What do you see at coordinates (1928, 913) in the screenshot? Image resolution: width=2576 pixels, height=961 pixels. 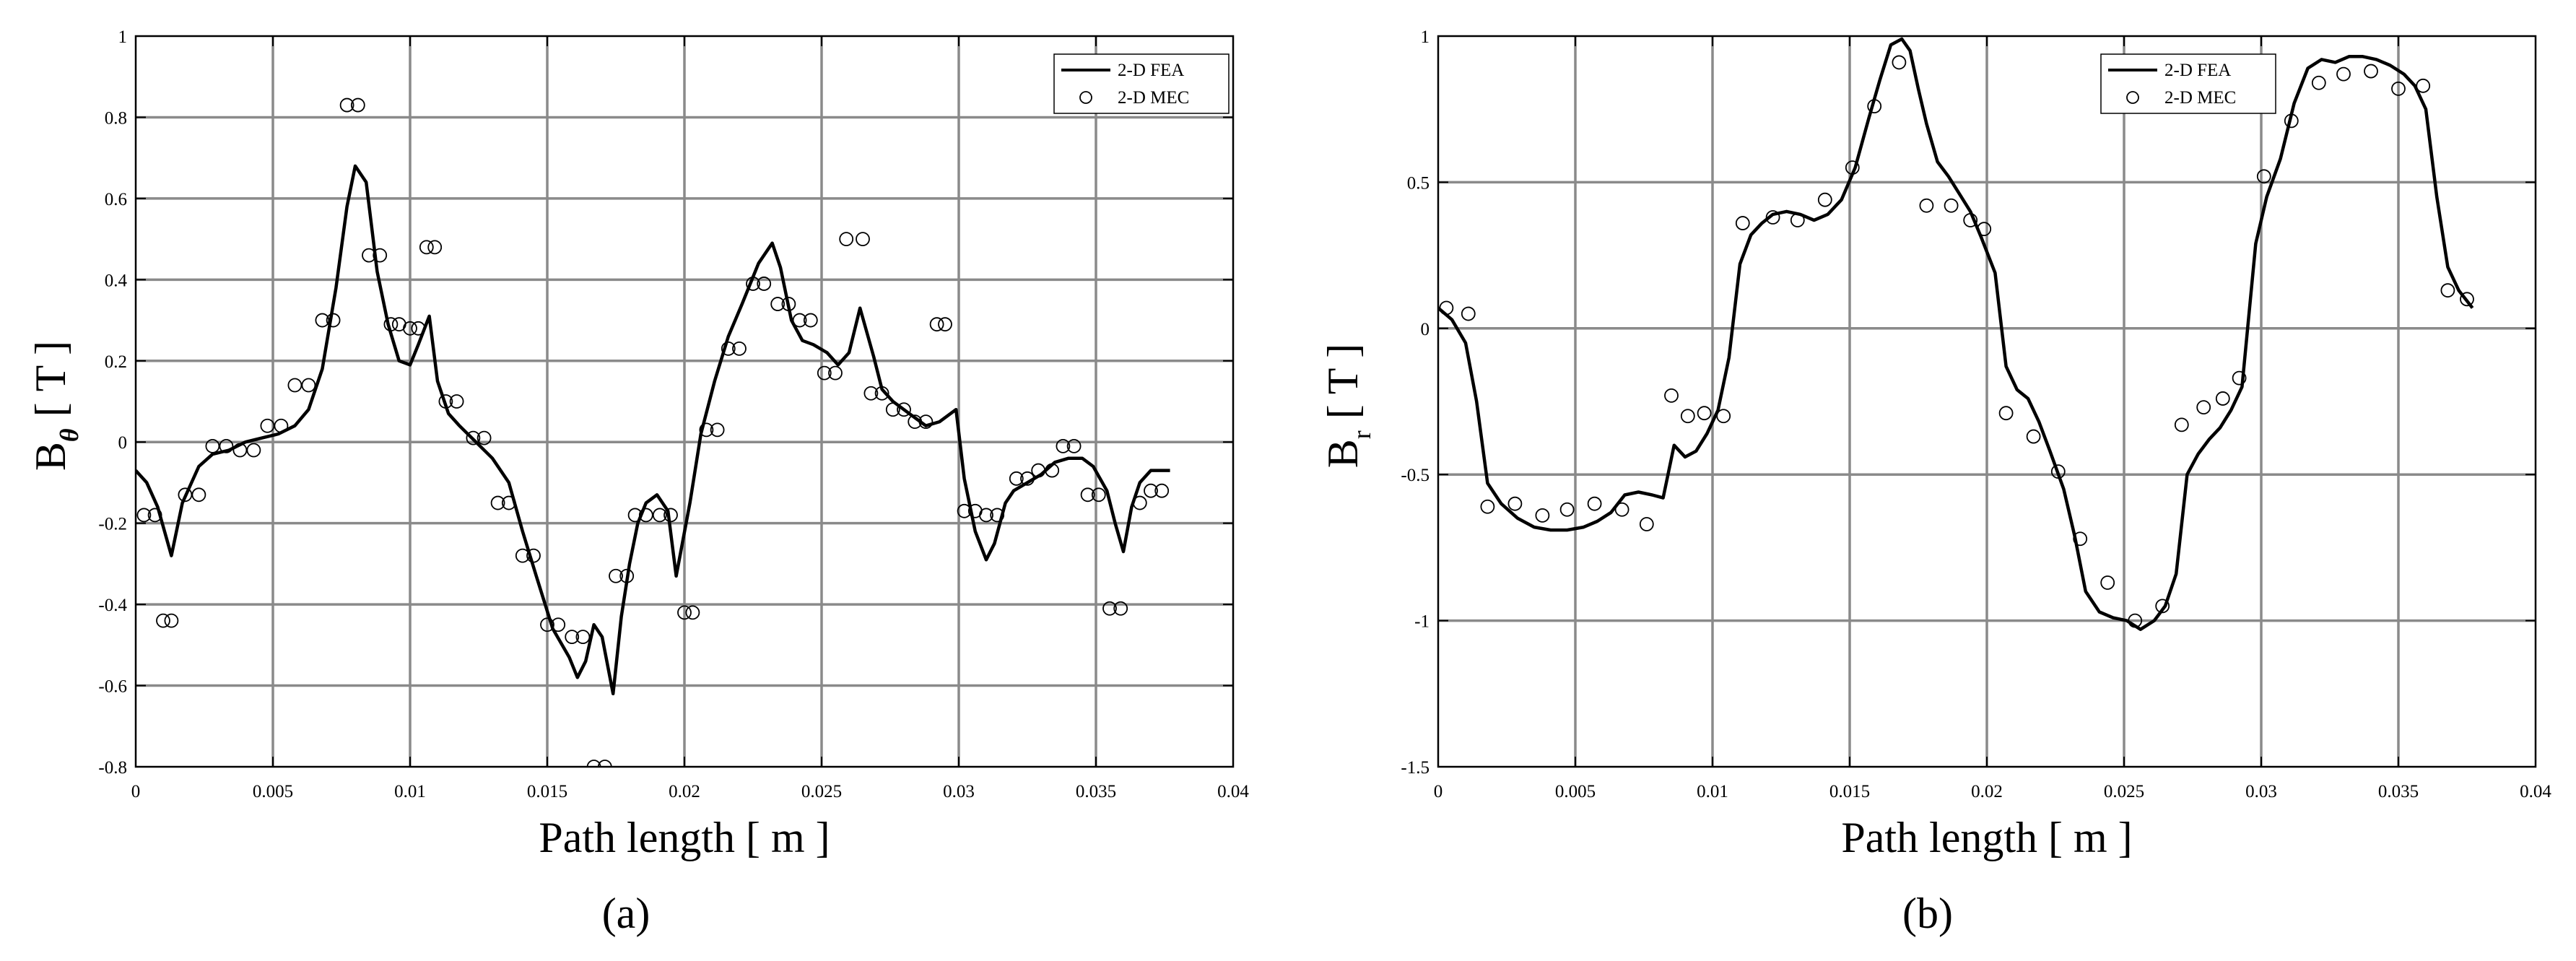 I see `panel-label: (b)` at bounding box center [1928, 913].